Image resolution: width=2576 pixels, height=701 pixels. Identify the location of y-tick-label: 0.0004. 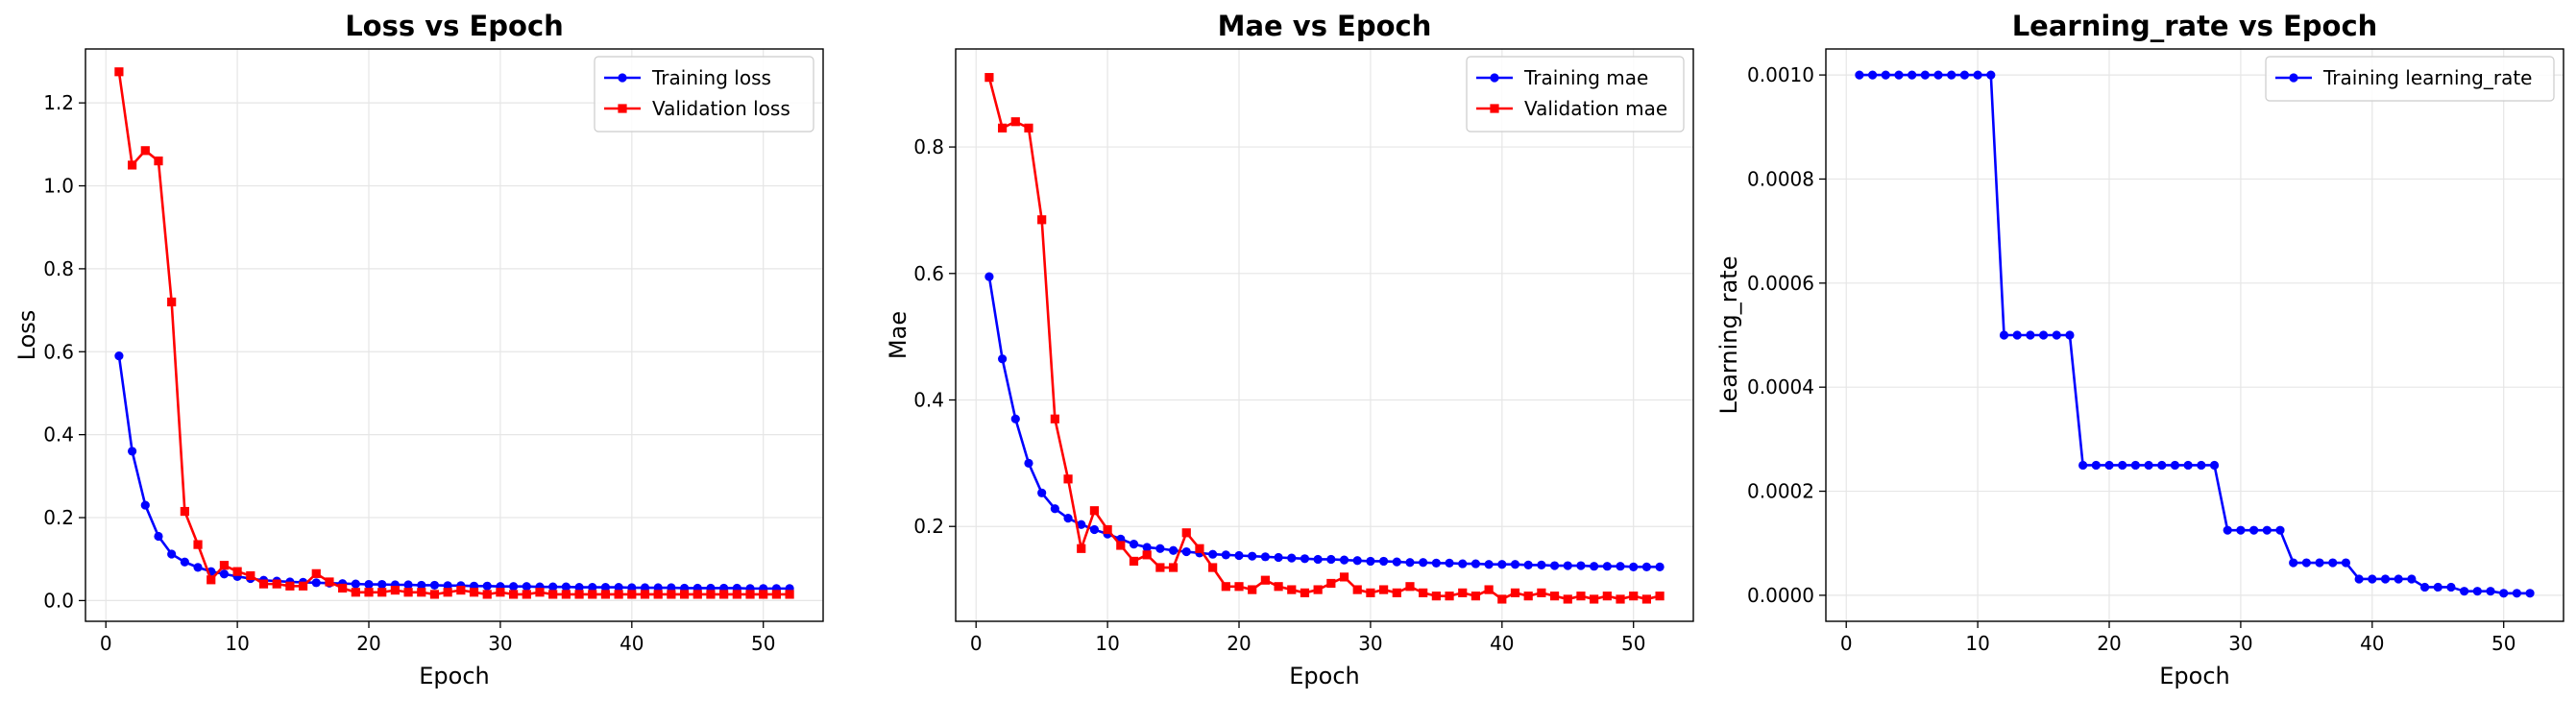
(1780, 387).